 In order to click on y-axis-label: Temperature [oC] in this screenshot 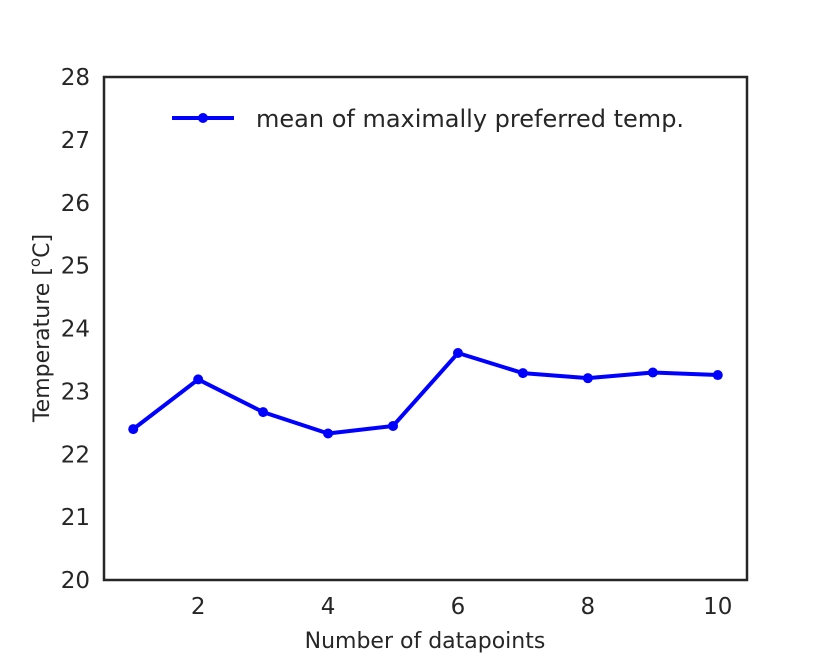, I will do `click(40, 328)`.